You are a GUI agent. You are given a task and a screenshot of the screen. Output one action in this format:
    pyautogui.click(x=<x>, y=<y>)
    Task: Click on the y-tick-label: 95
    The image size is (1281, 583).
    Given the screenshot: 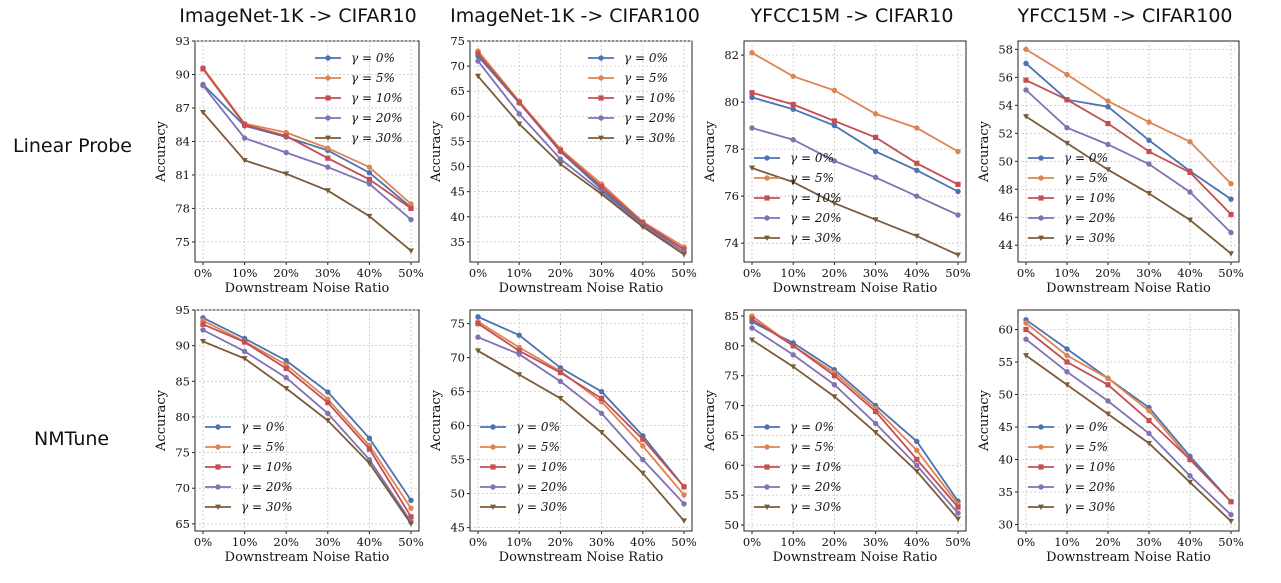 What is the action you would take?
    pyautogui.click(x=182, y=310)
    